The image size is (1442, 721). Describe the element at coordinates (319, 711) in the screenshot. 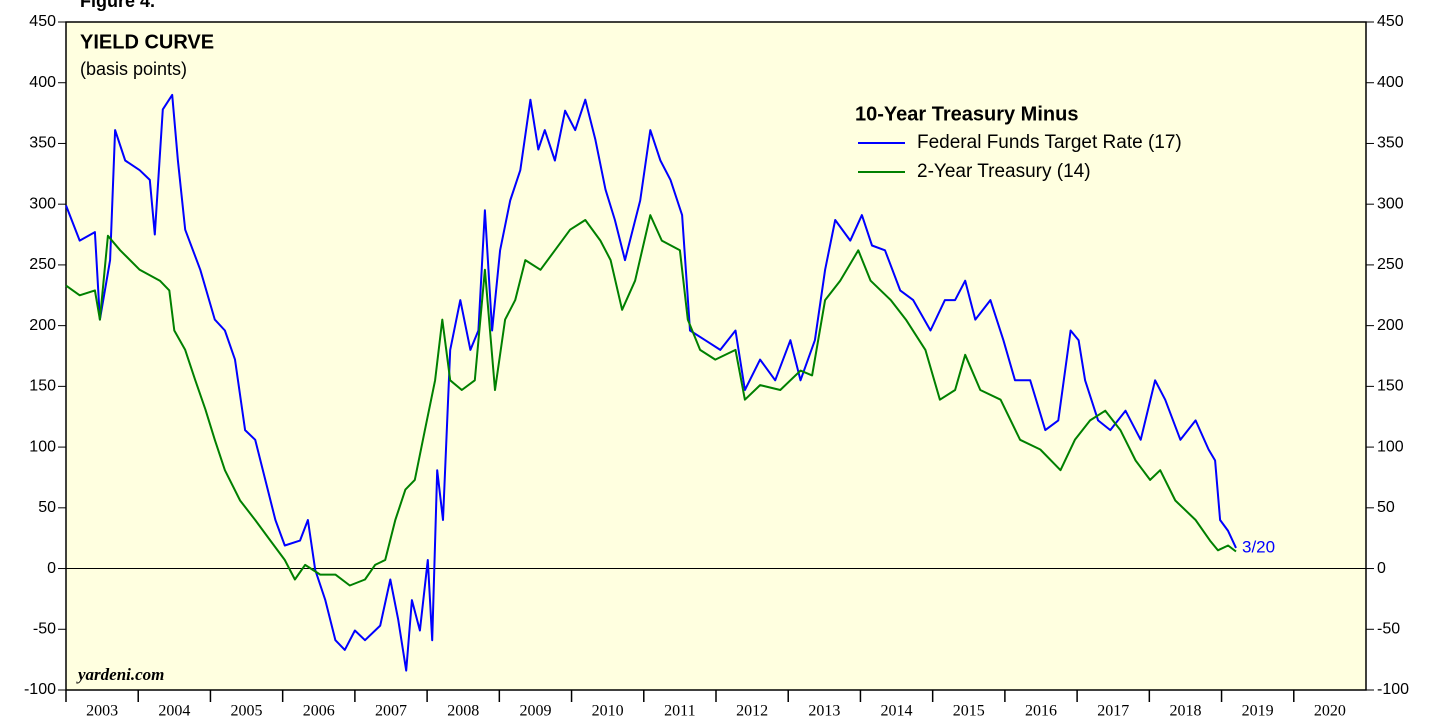

I see `x-tick-label: 2006` at that location.